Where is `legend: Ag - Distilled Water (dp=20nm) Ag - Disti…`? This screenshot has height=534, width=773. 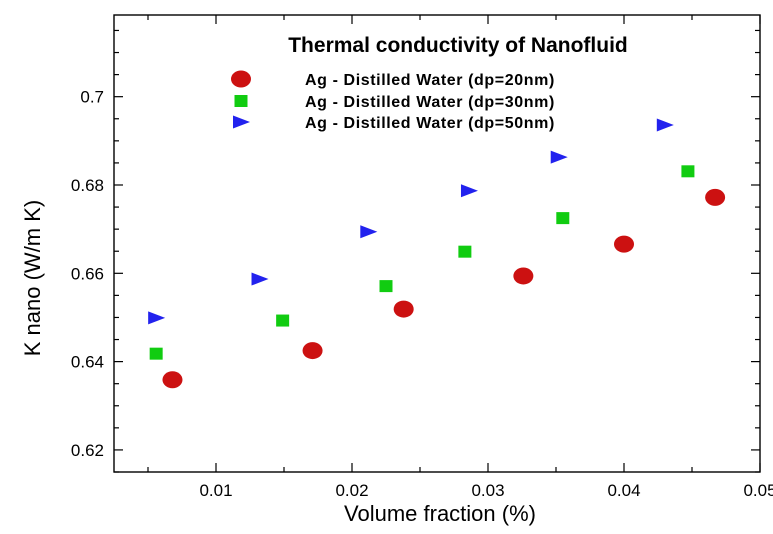
legend: Ag - Distilled Water (dp=20nm) Ag - Disti… is located at coordinates (393, 101).